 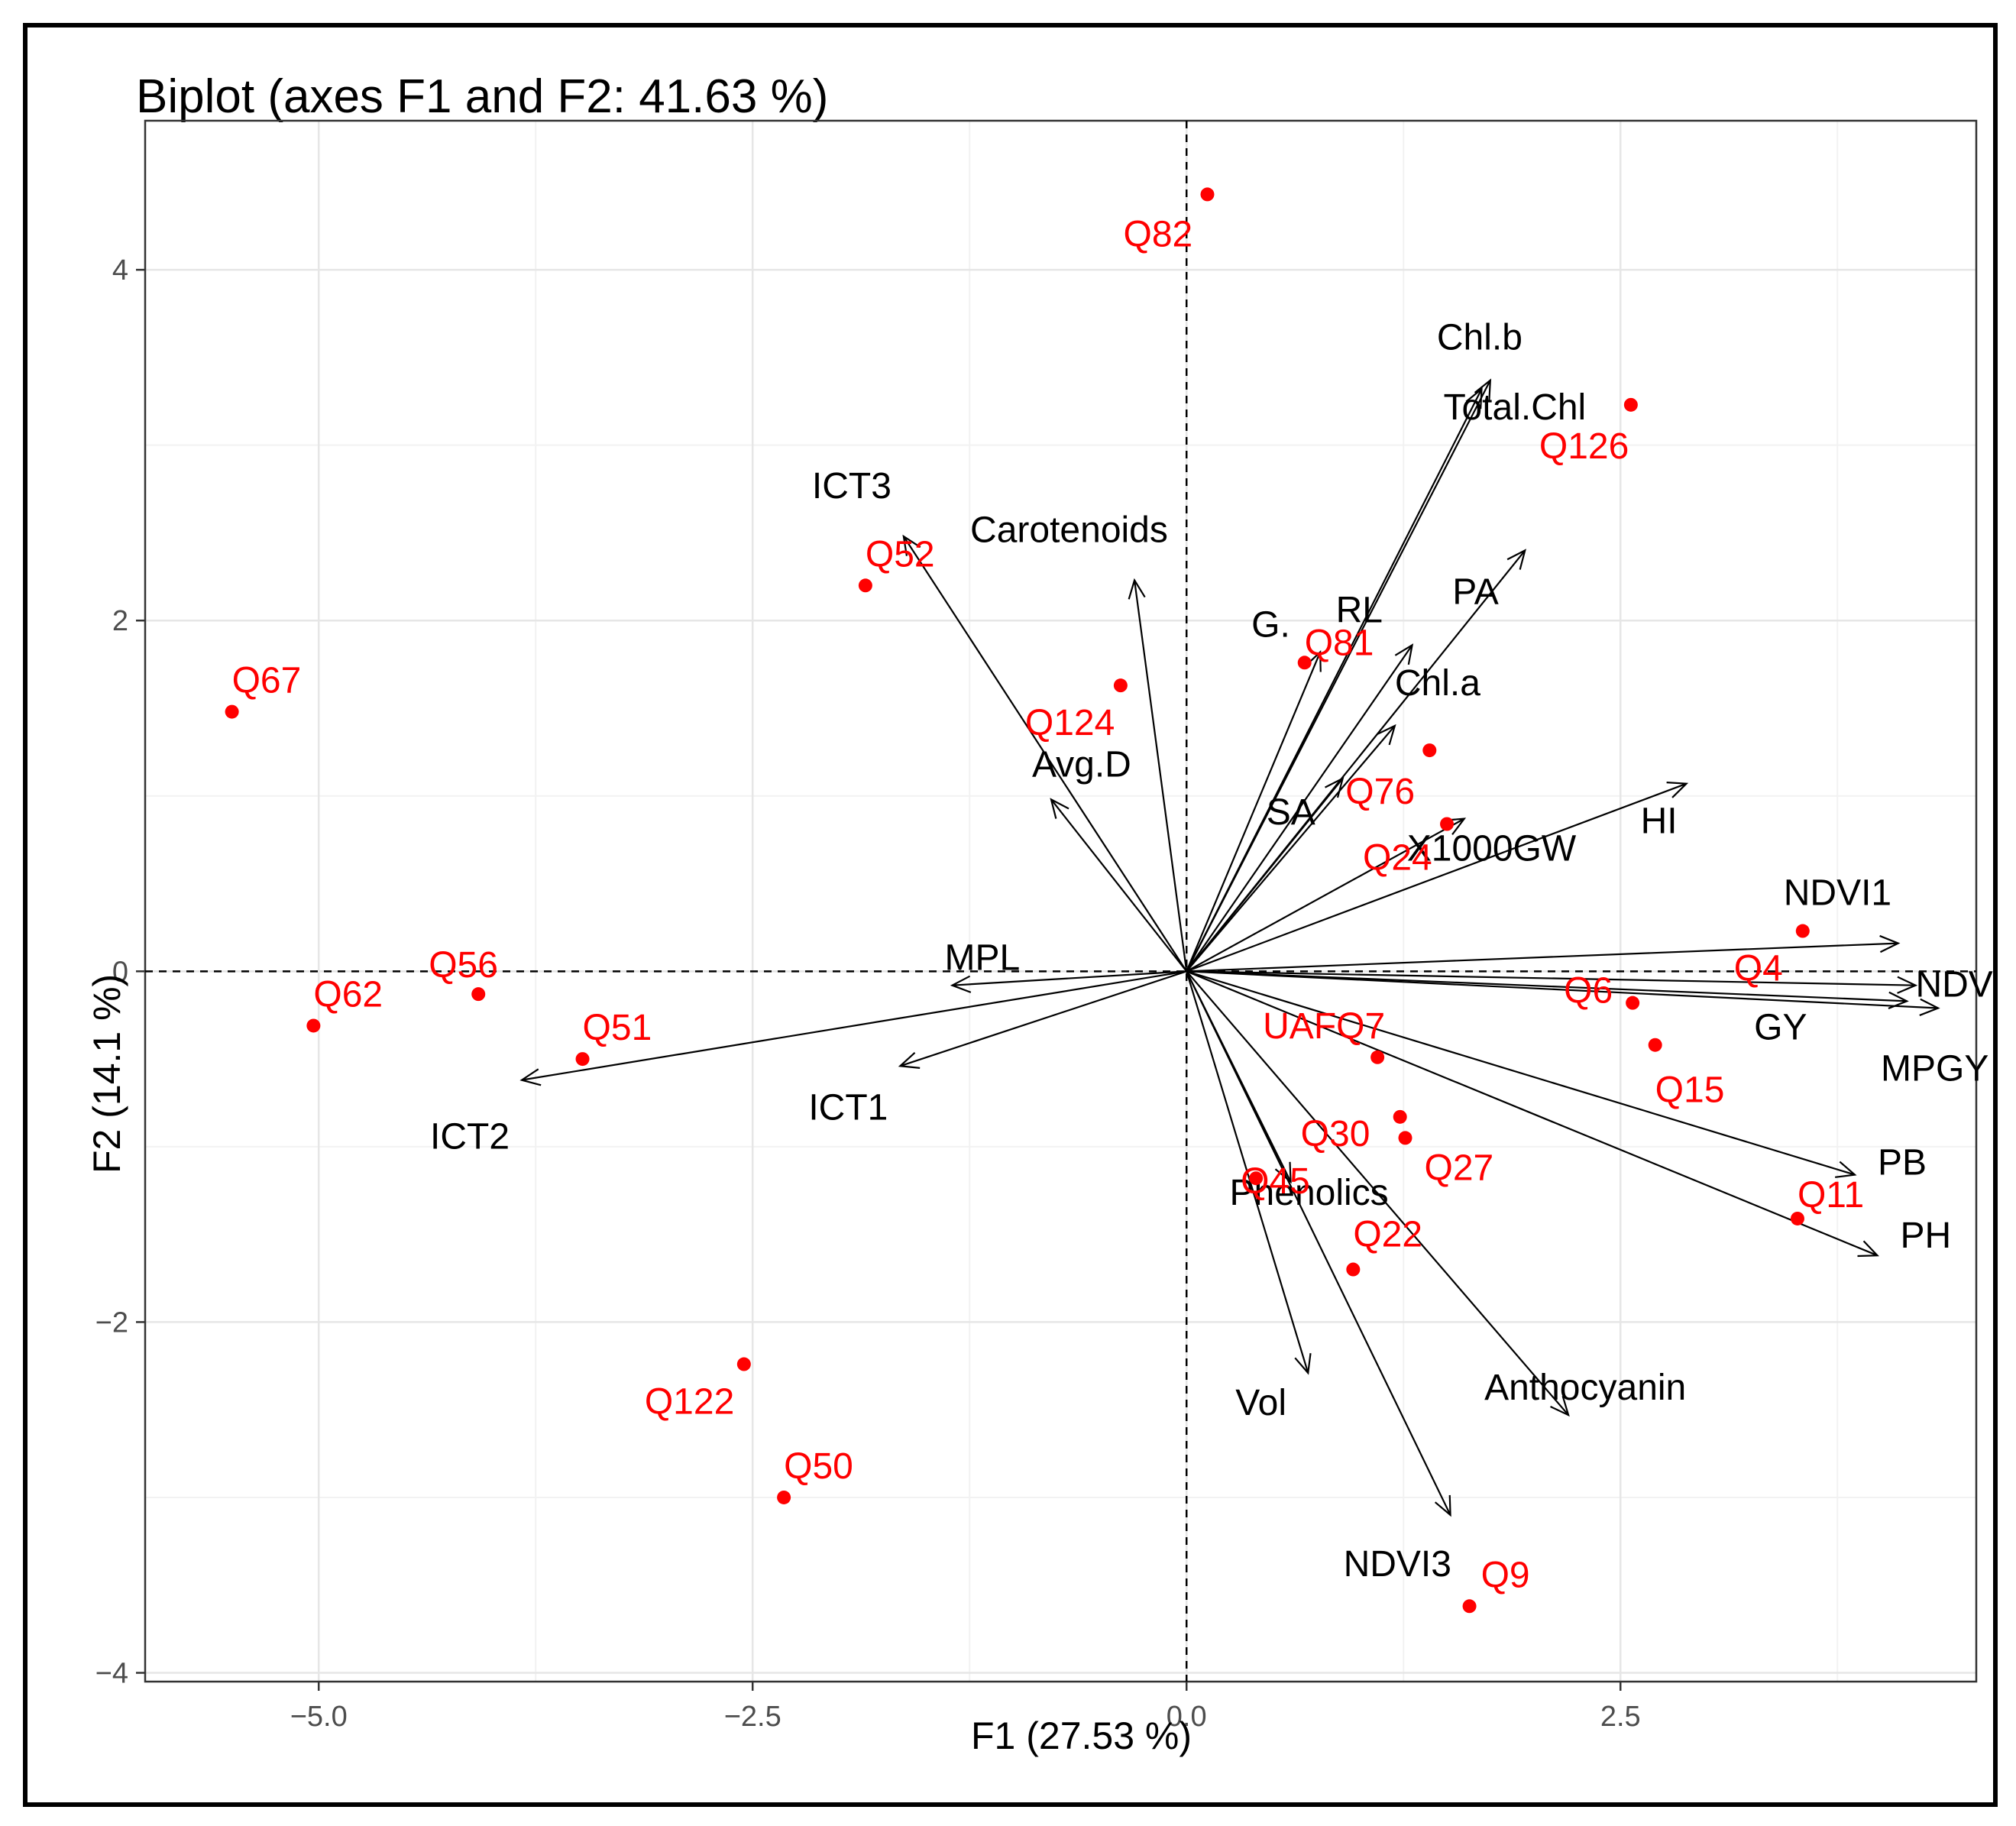 What do you see at coordinates (1334, 680) in the screenshot?
I see `vector-total-chl` at bounding box center [1334, 680].